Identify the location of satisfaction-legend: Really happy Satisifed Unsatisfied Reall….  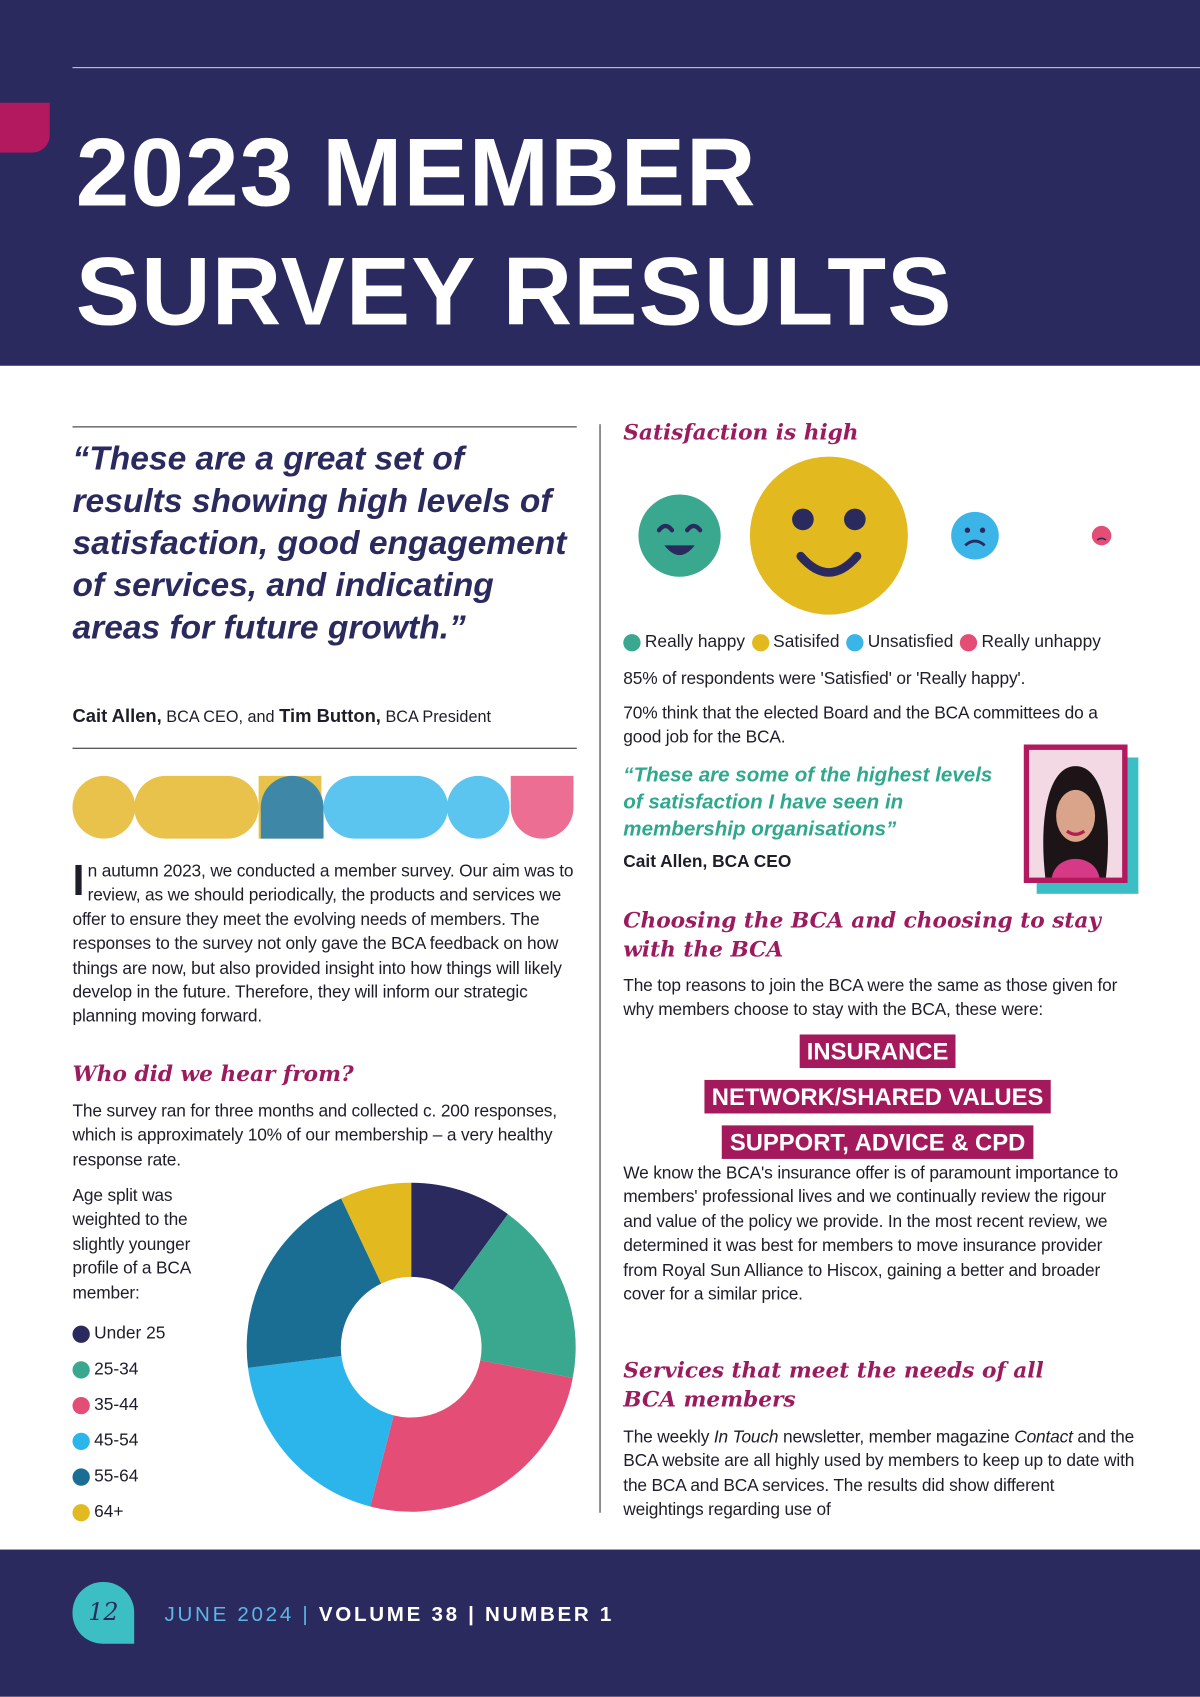
(862, 642).